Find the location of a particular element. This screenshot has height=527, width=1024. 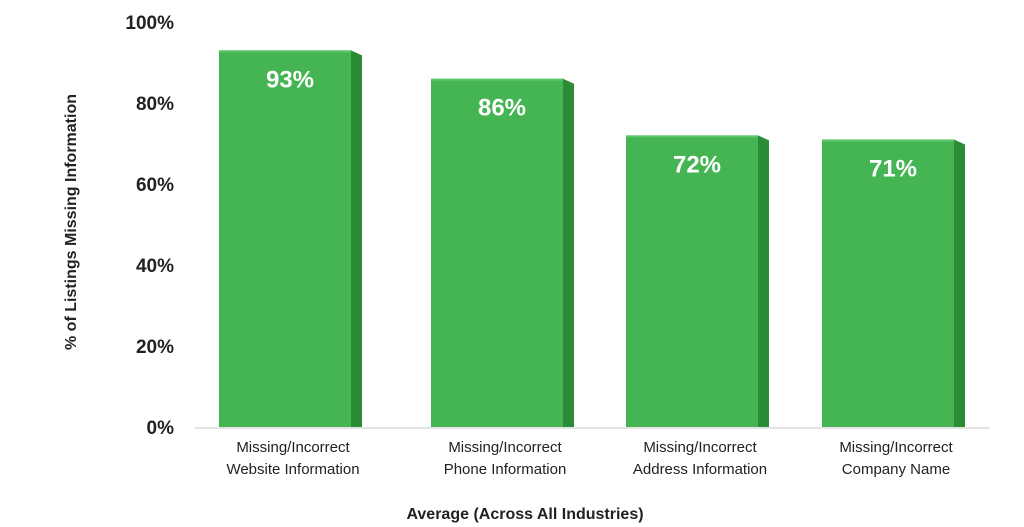

bar: 71% is located at coordinates (893, 283).